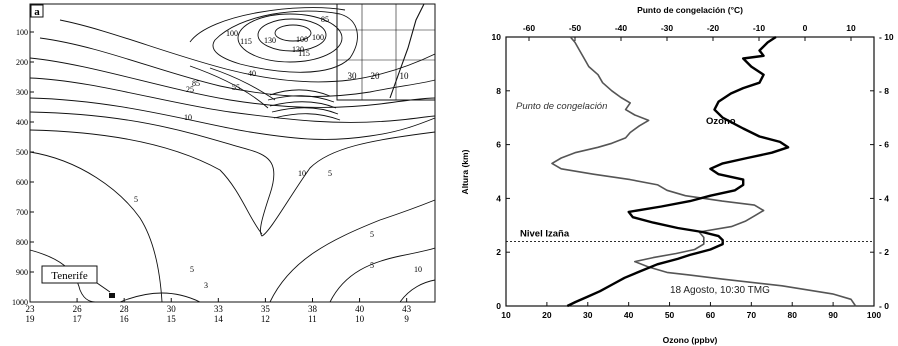  I want to click on frost-point-tick-label: 10, so click(851, 28).